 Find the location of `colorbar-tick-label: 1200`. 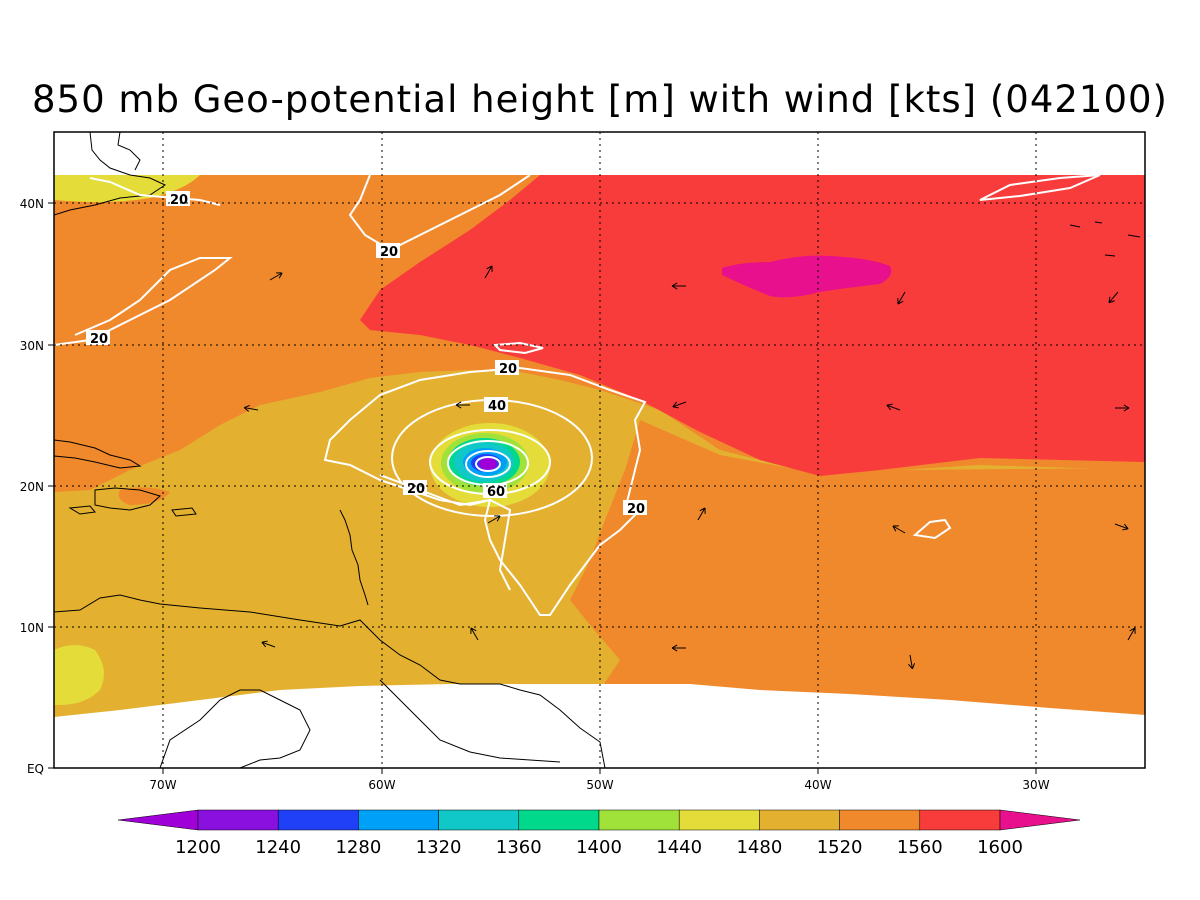

colorbar-tick-label: 1200 is located at coordinates (198, 847).